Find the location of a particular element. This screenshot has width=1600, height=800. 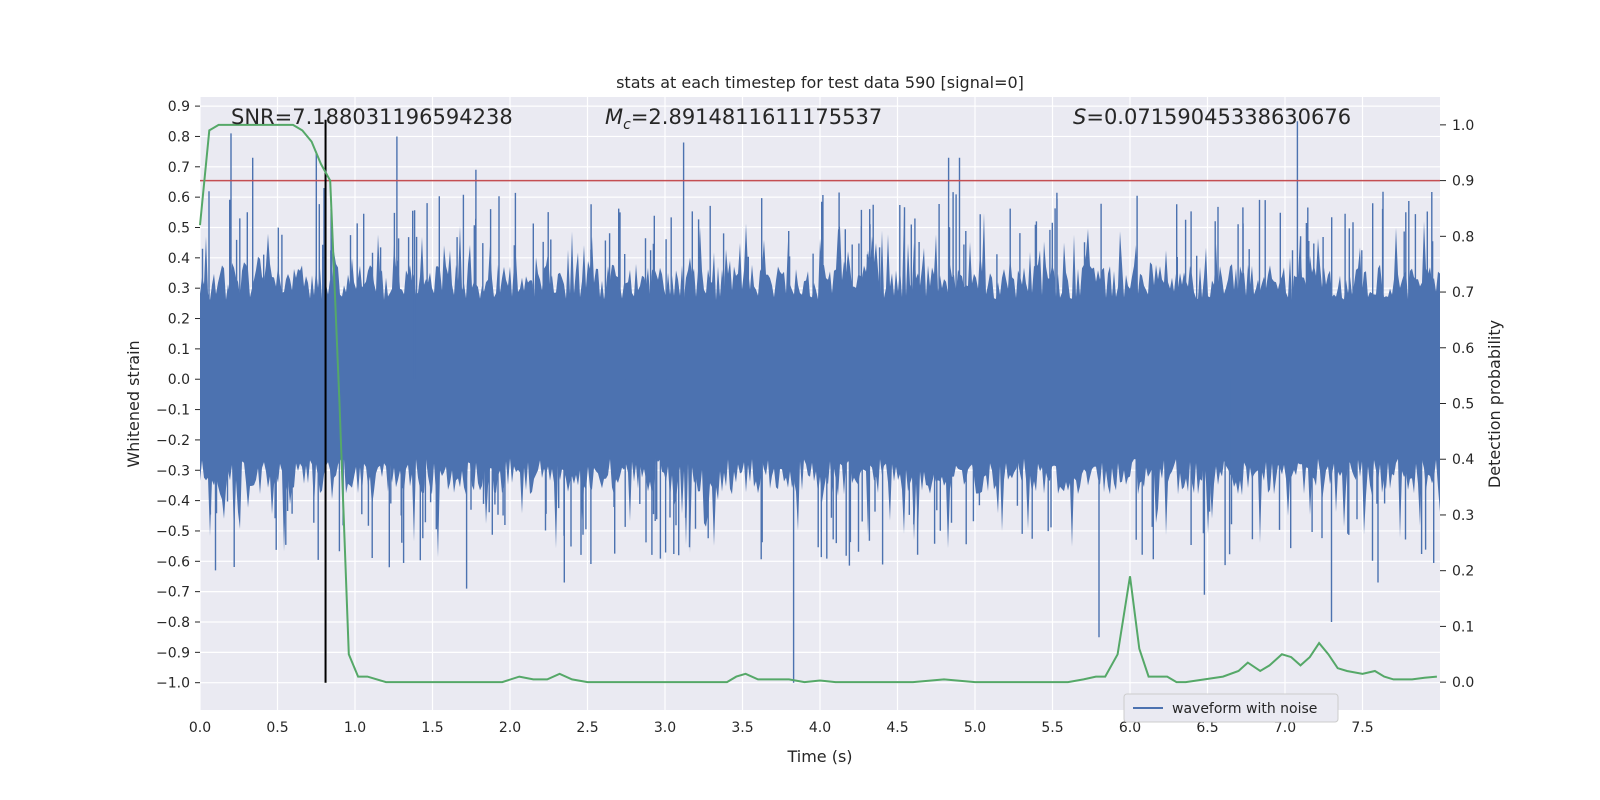

y-left-tick-label: 0.3 is located at coordinates (179, 289).